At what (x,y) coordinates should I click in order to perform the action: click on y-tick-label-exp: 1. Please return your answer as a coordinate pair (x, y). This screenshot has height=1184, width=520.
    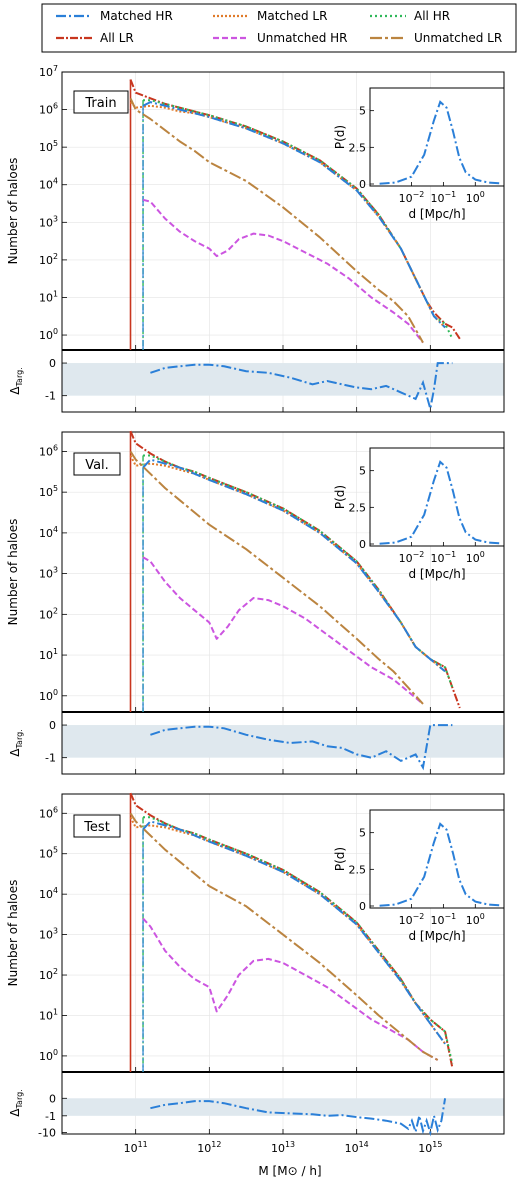
    Looking at the image, I should click on (55, 1011).